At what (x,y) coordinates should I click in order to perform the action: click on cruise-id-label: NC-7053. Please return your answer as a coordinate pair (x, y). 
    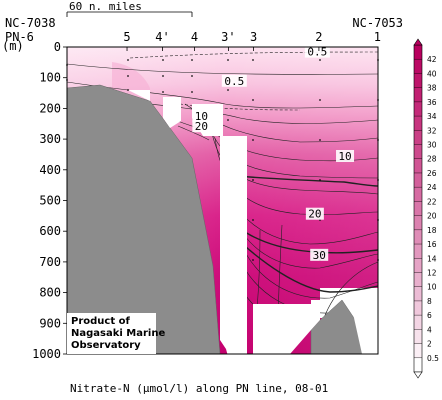
    Looking at the image, I should click on (377, 23).